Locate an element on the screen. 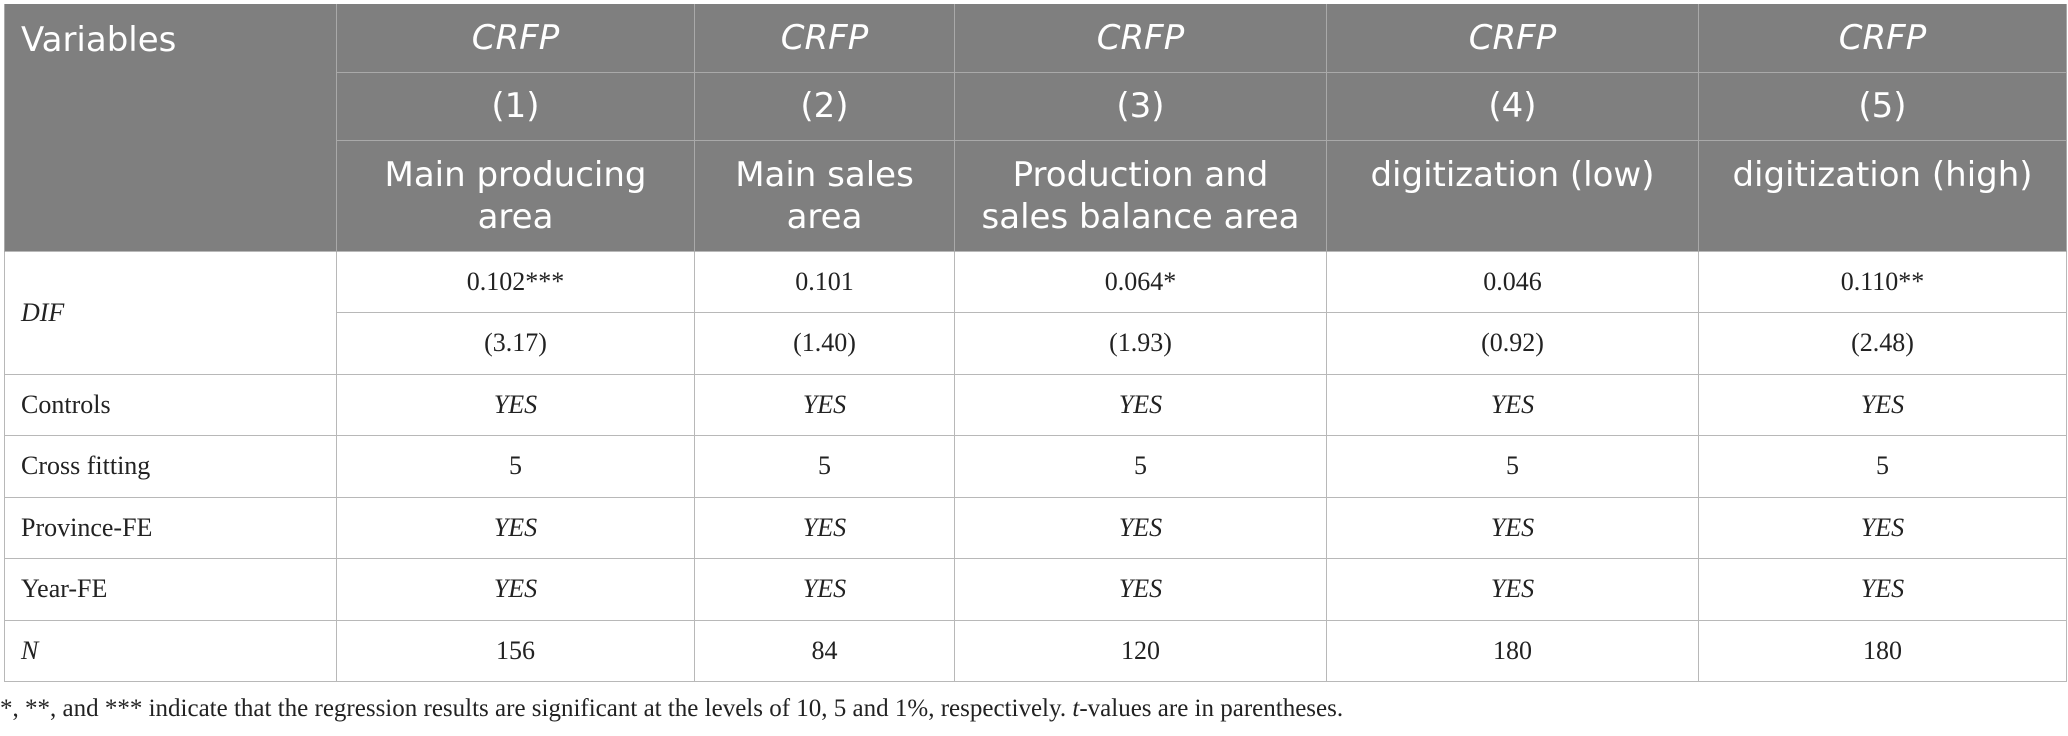 The image size is (2068, 736). year-fe-4: YES is located at coordinates (1512, 589).